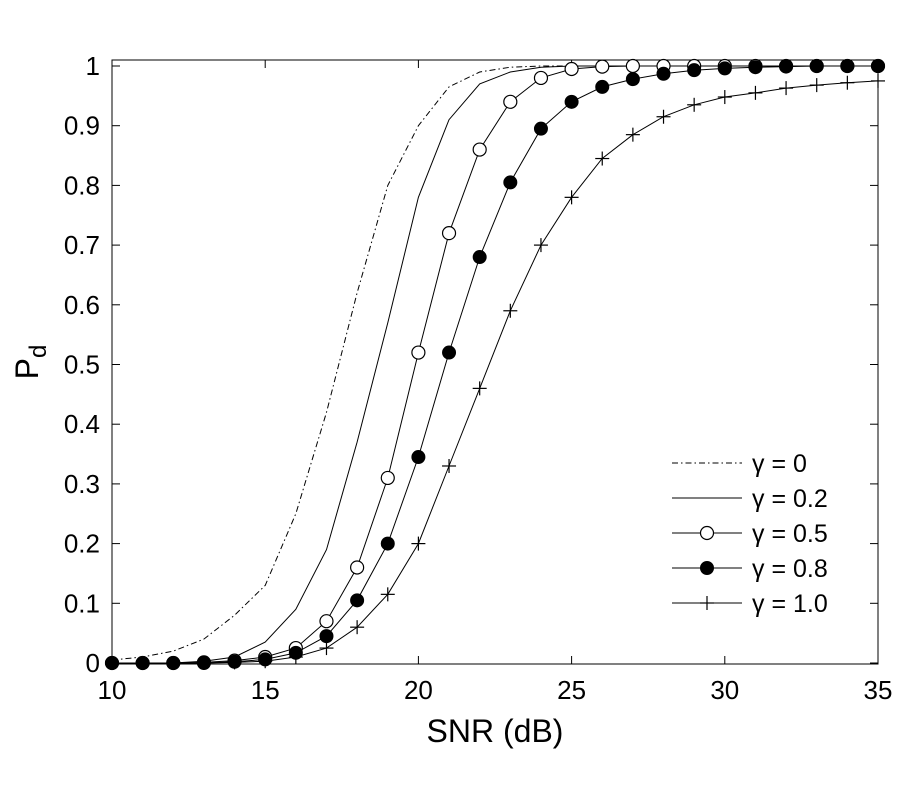 The image size is (900, 800). What do you see at coordinates (790, 569) in the screenshot?
I see `legend-label: γ = 0.8` at bounding box center [790, 569].